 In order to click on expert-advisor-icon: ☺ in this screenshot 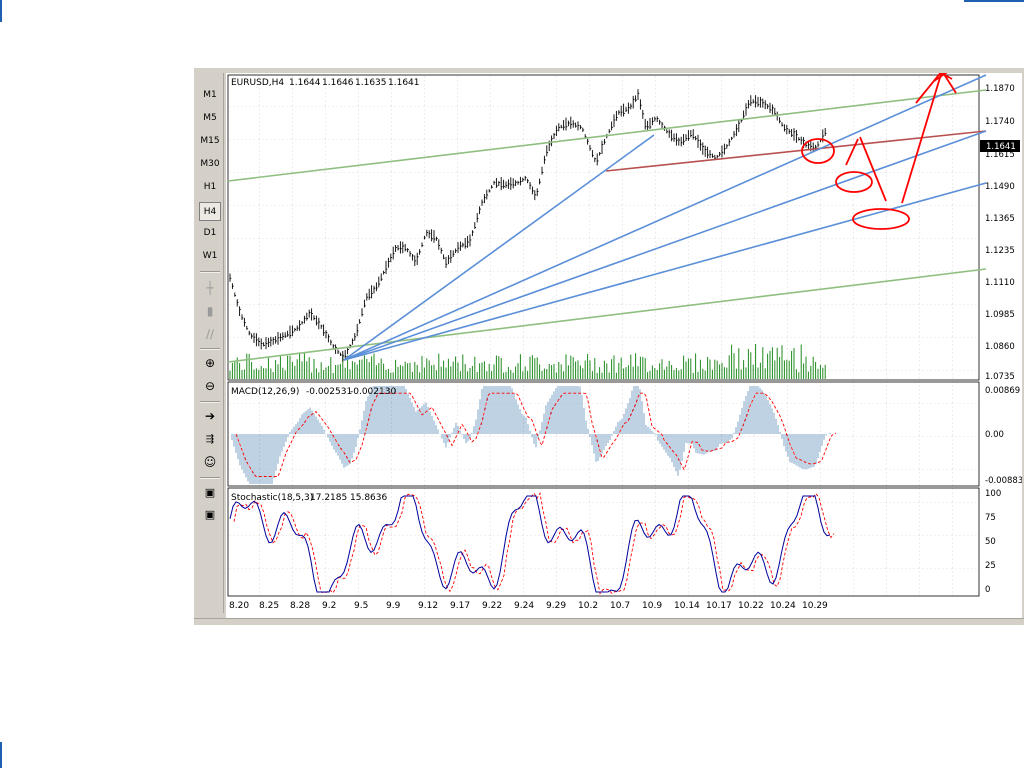, I will do `click(210, 462)`.